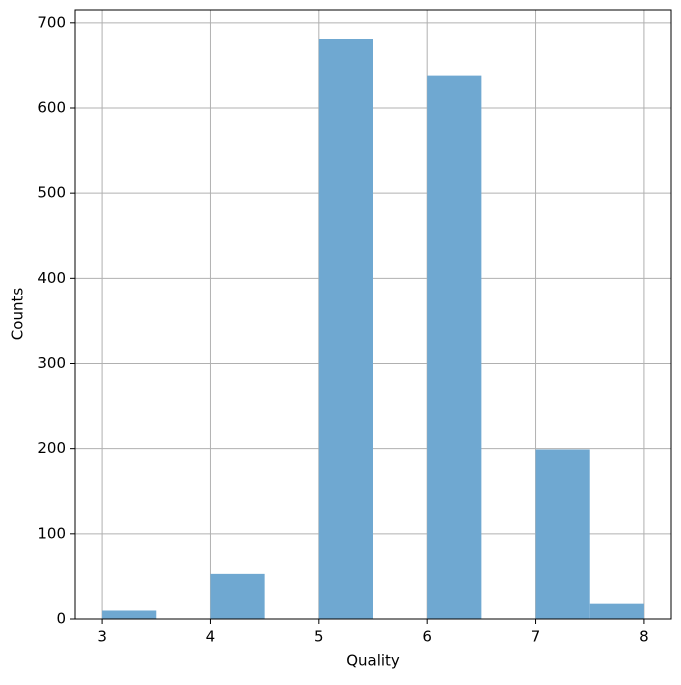 The width and height of the screenshot is (681, 685). I want to click on y-tick-label: 0, so click(61, 619).